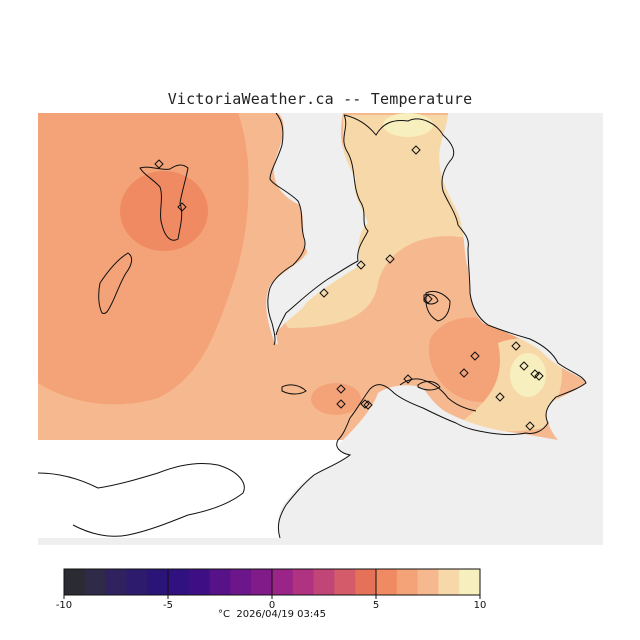  I want to click on colorbar-tick-label: 10, so click(480, 605).